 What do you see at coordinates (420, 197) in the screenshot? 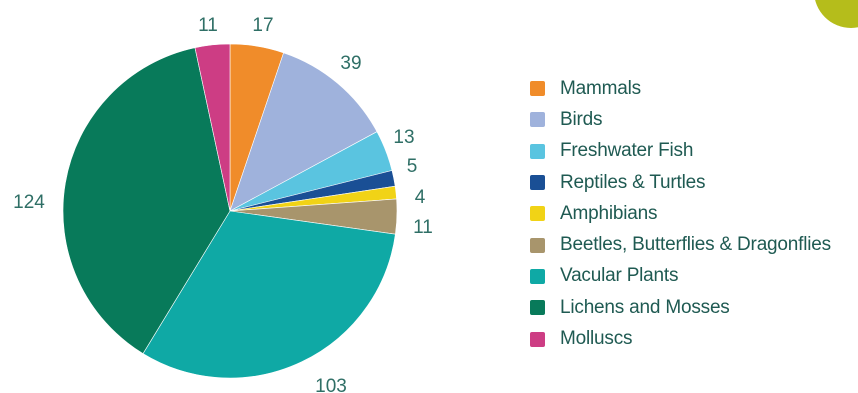
I see `pie-value-label: 4` at bounding box center [420, 197].